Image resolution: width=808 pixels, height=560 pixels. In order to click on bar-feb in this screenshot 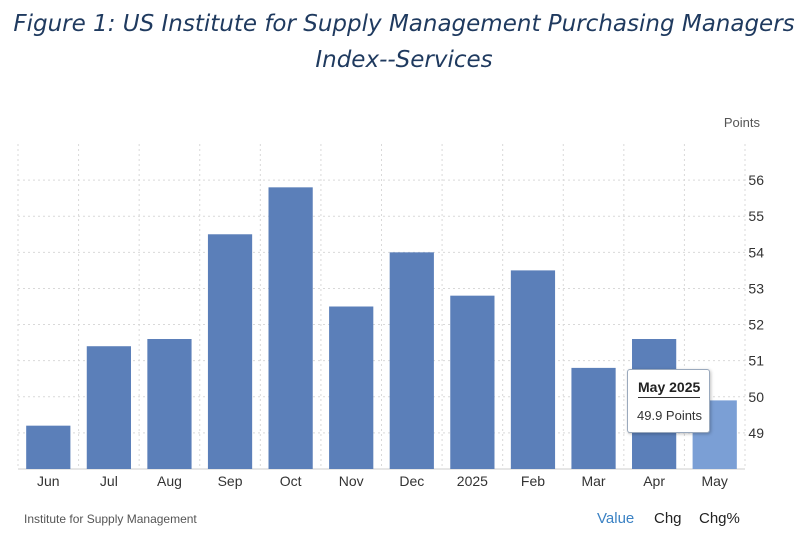, I will do `click(533, 369)`.